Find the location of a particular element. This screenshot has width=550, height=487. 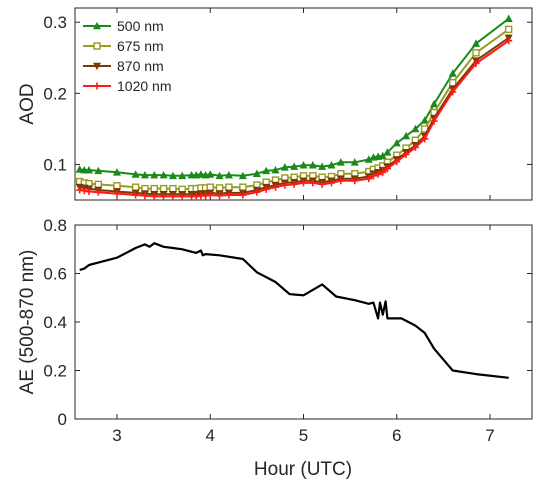

x-tick-label: 3 is located at coordinates (116, 435).